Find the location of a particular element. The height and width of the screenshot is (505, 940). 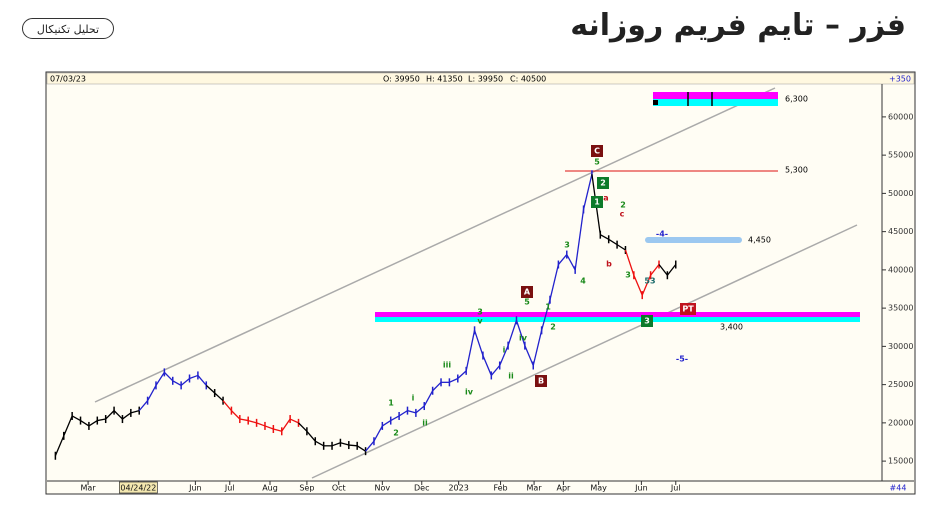

wave-label: a is located at coordinates (605, 198).